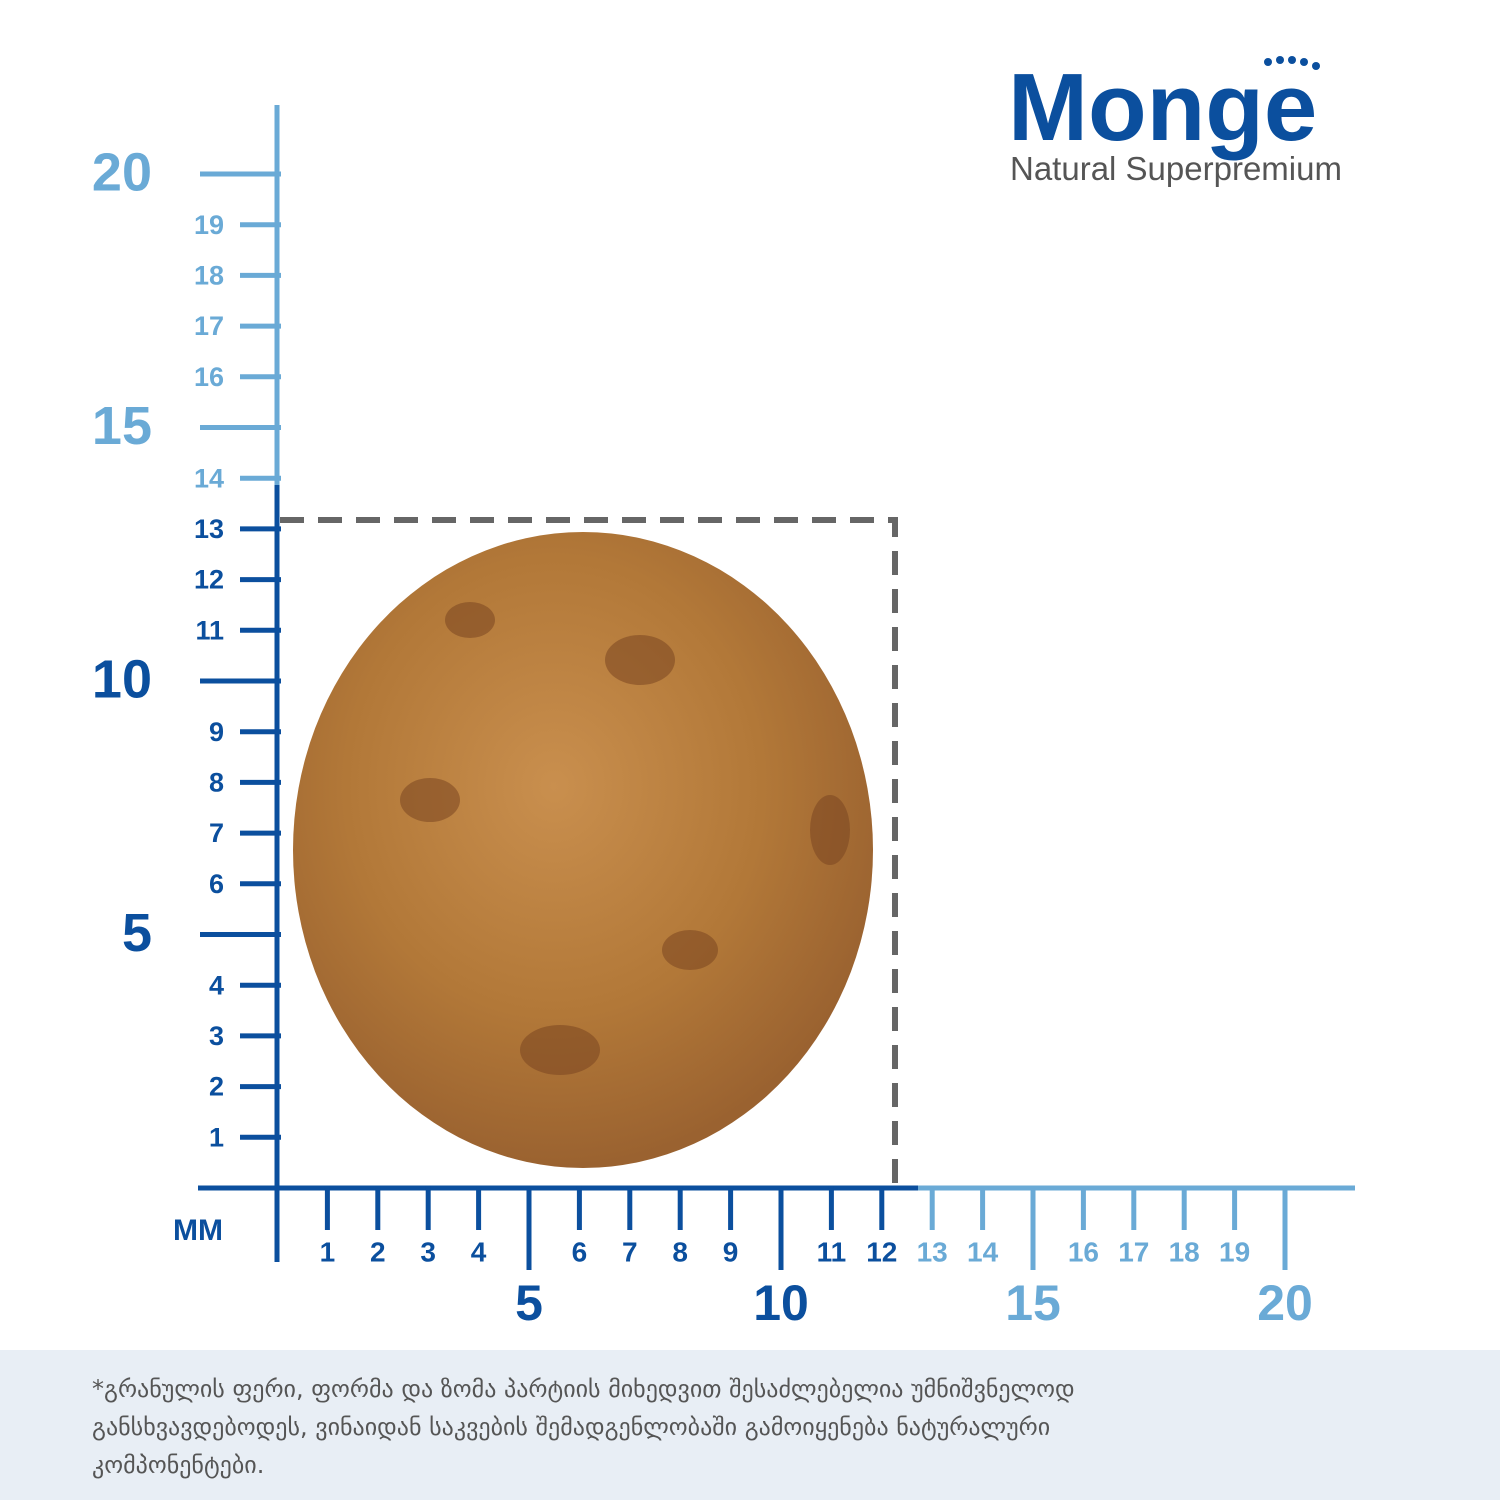 The image size is (1500, 1500). I want to click on x-tick-label: 8, so click(680, 1251).